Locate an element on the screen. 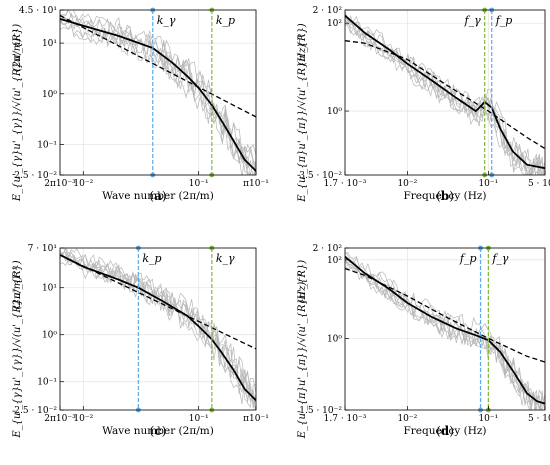 Image resolution: width=550 pixels, height=465 pixels. y-tick-label: 7 · 10¹ is located at coordinates (42, 249).